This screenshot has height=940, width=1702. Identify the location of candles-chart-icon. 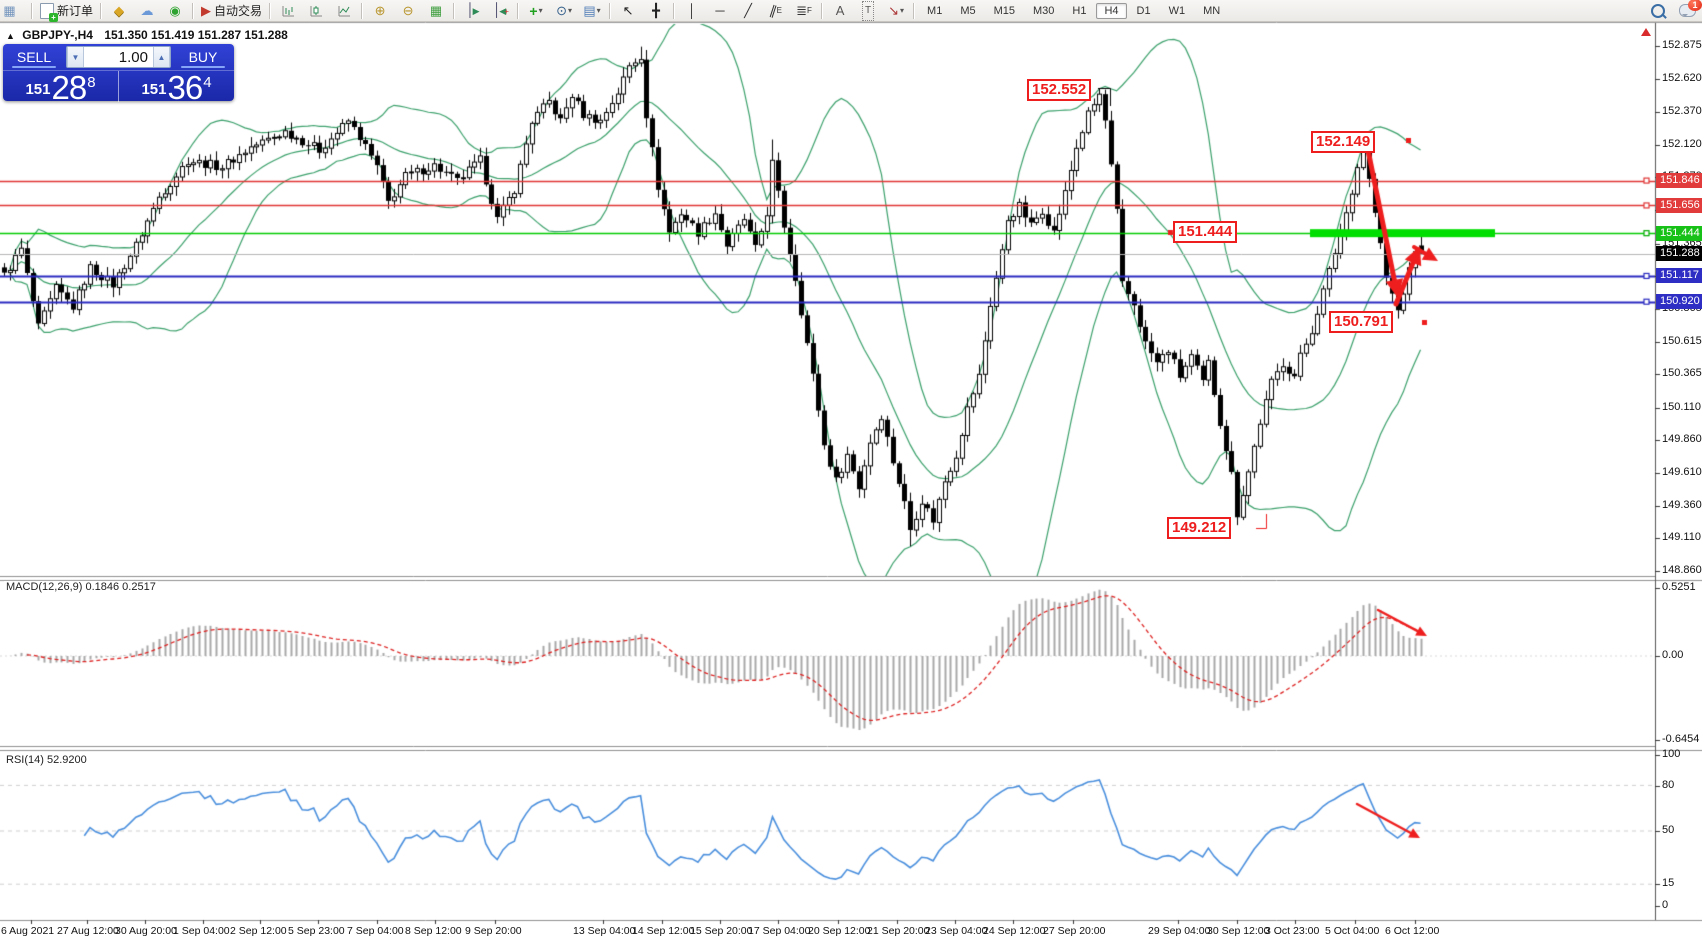
(316, 11).